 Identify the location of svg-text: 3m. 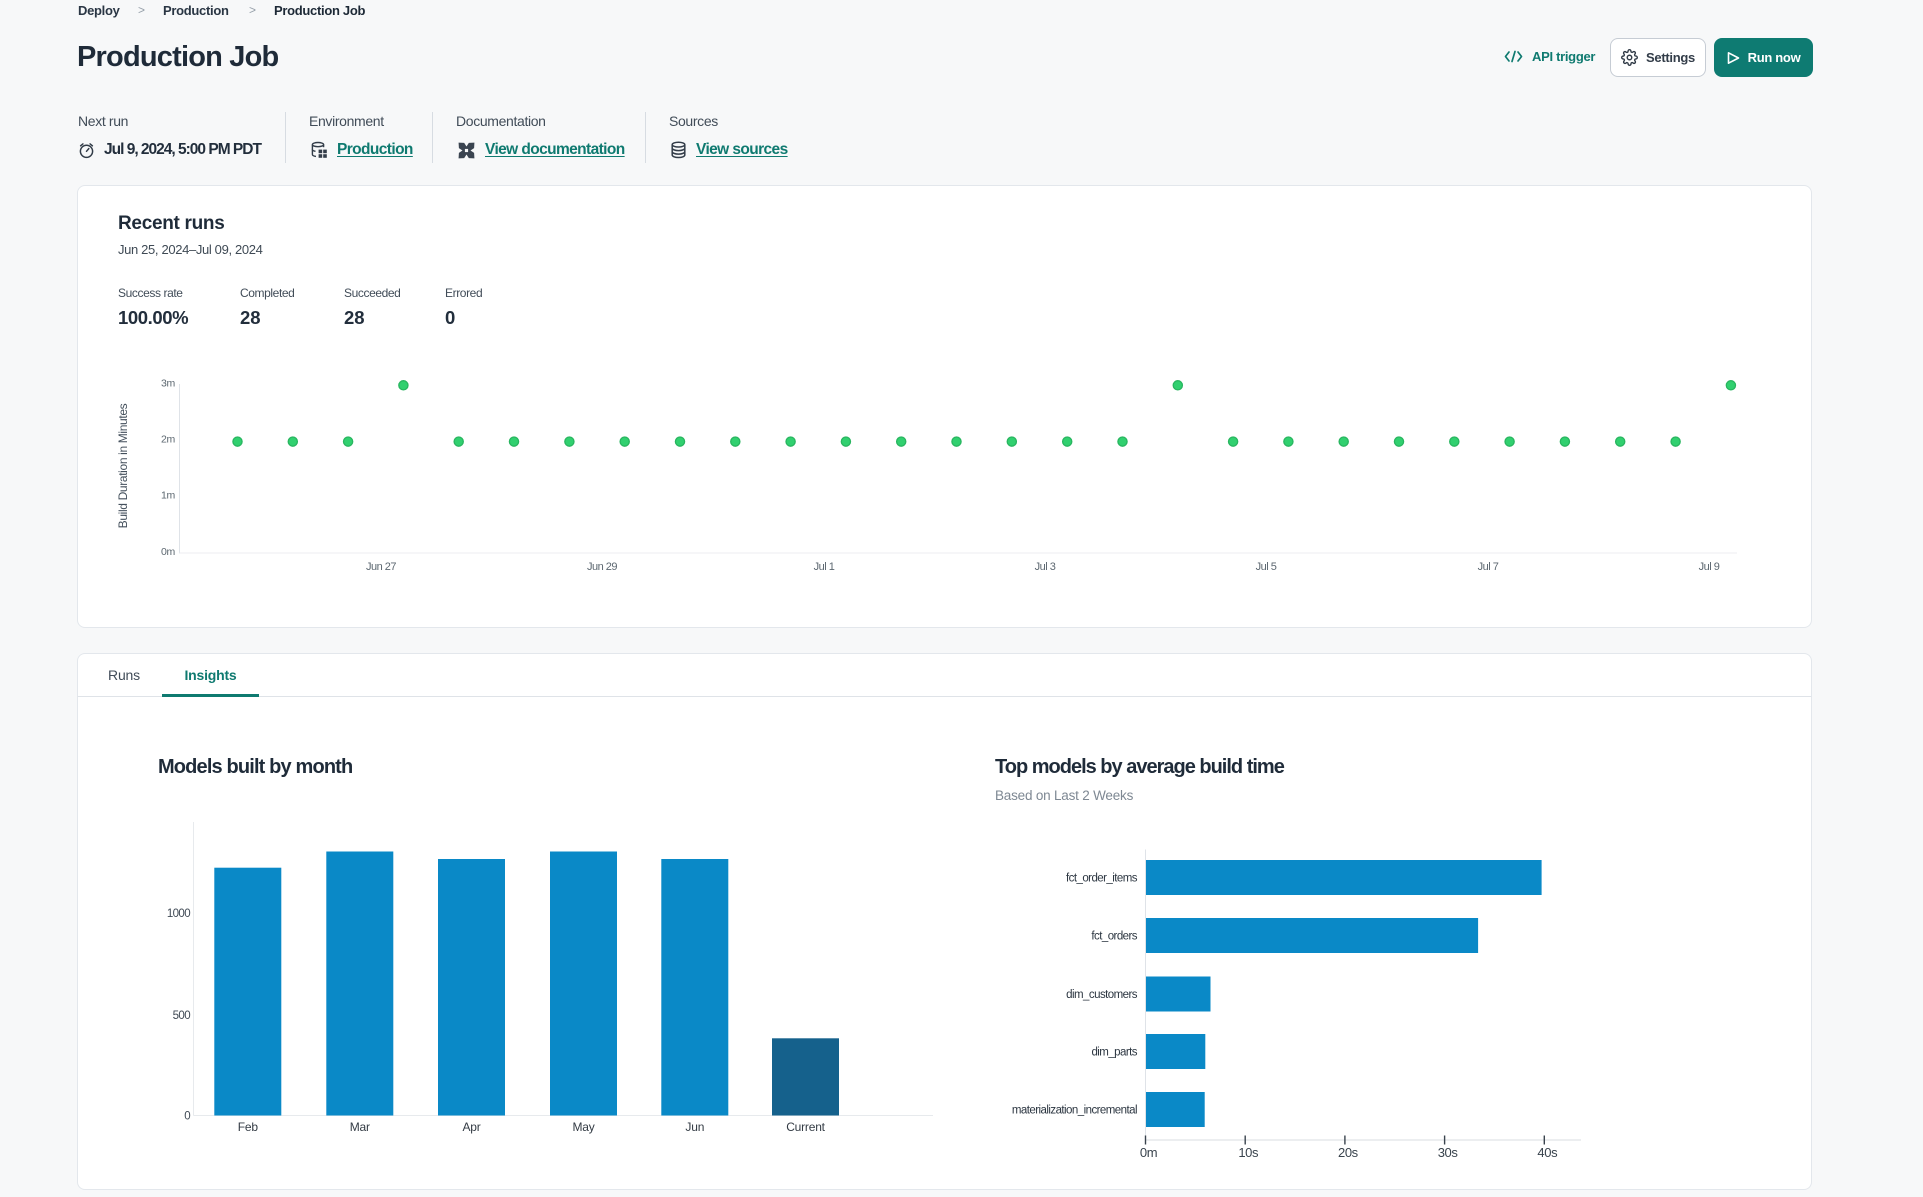
(168, 383).